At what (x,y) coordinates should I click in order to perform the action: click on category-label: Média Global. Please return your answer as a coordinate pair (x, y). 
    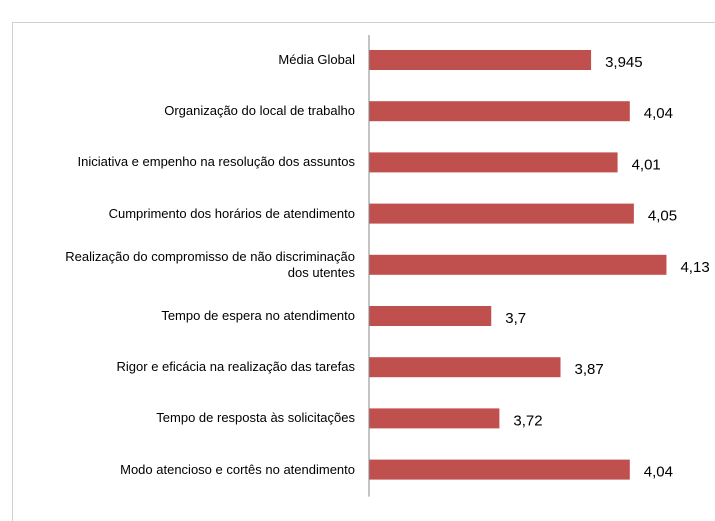
    Looking at the image, I should click on (316, 59).